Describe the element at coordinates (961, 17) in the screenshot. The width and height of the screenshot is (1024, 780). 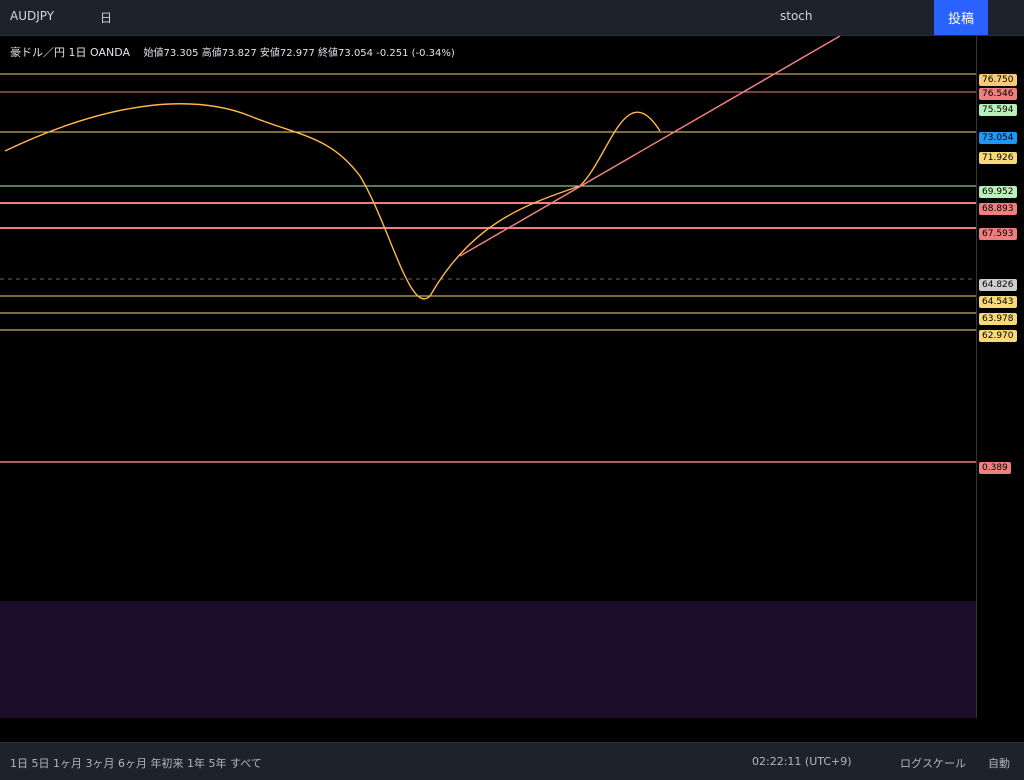
I see `post-button: 投稿` at that location.